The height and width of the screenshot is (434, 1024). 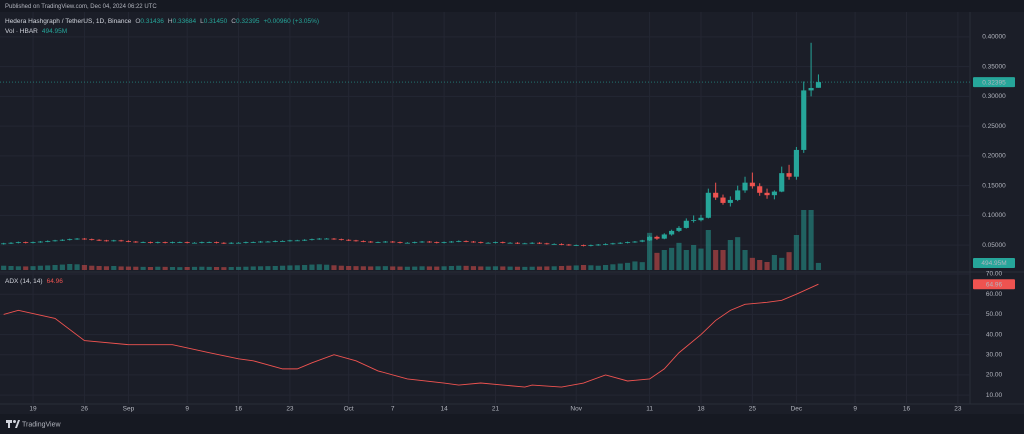 I want to click on quote-value: 0.33684, so click(x=185, y=21).